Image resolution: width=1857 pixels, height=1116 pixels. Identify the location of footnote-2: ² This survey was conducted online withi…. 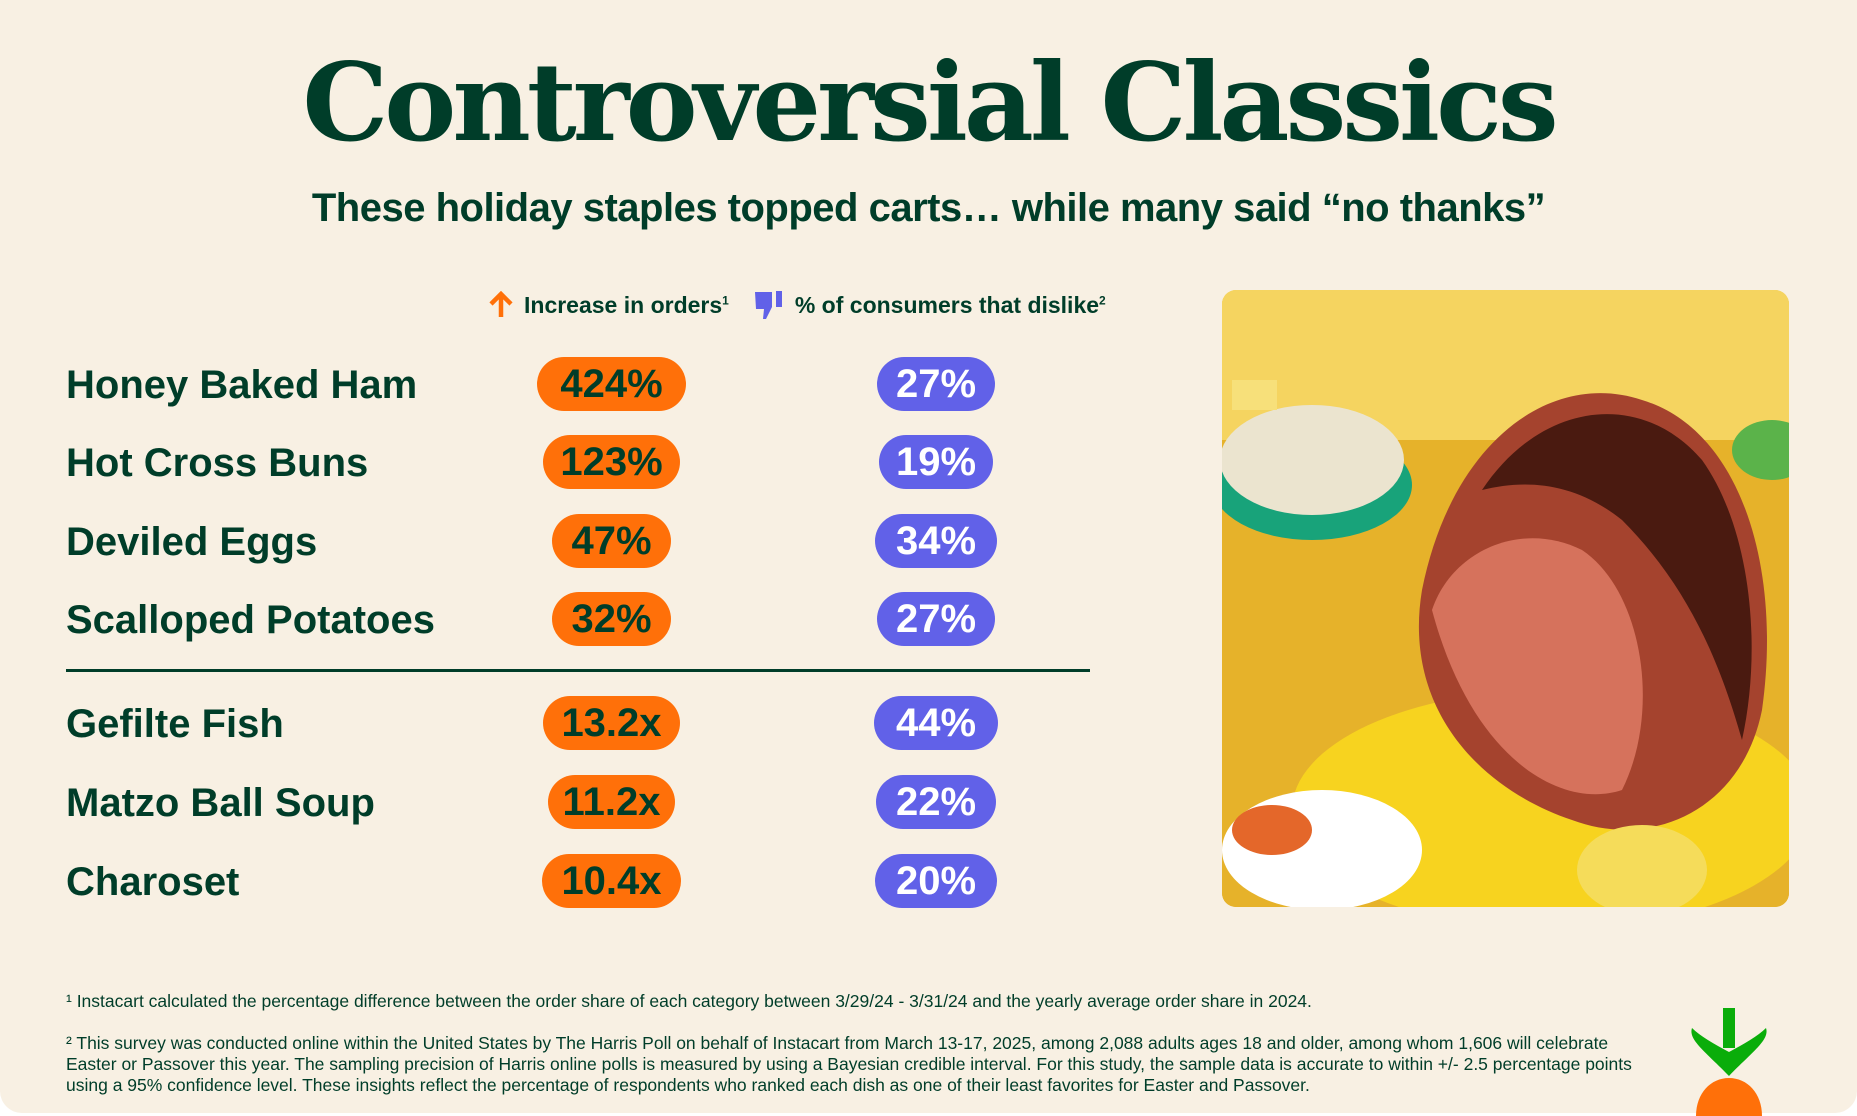
(849, 1064).